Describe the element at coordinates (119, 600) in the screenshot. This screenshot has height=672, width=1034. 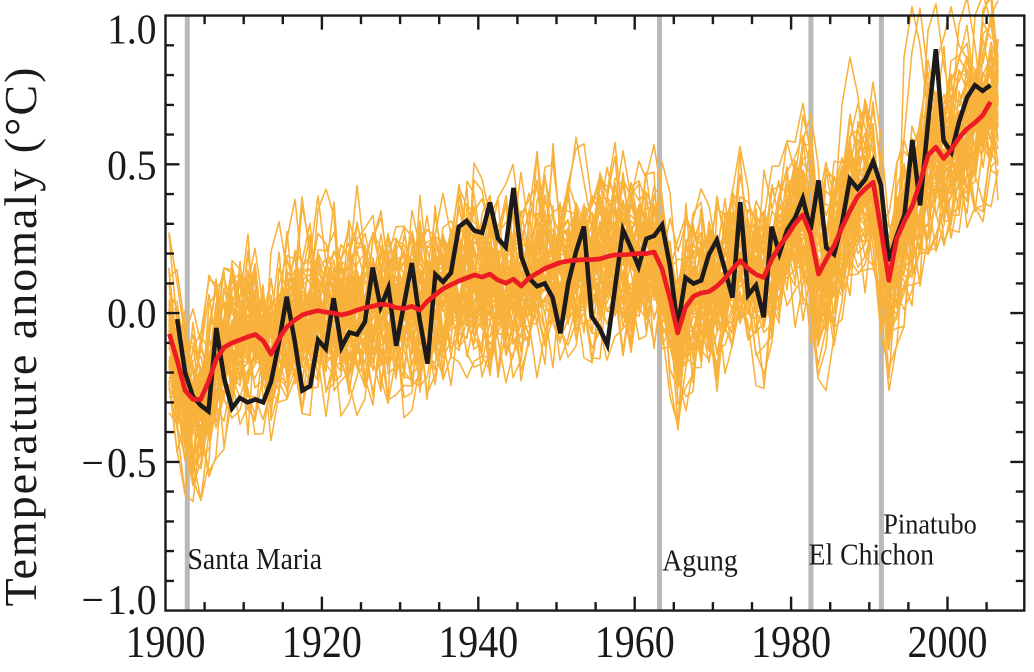
I see `svg-text: − 1.0` at that location.